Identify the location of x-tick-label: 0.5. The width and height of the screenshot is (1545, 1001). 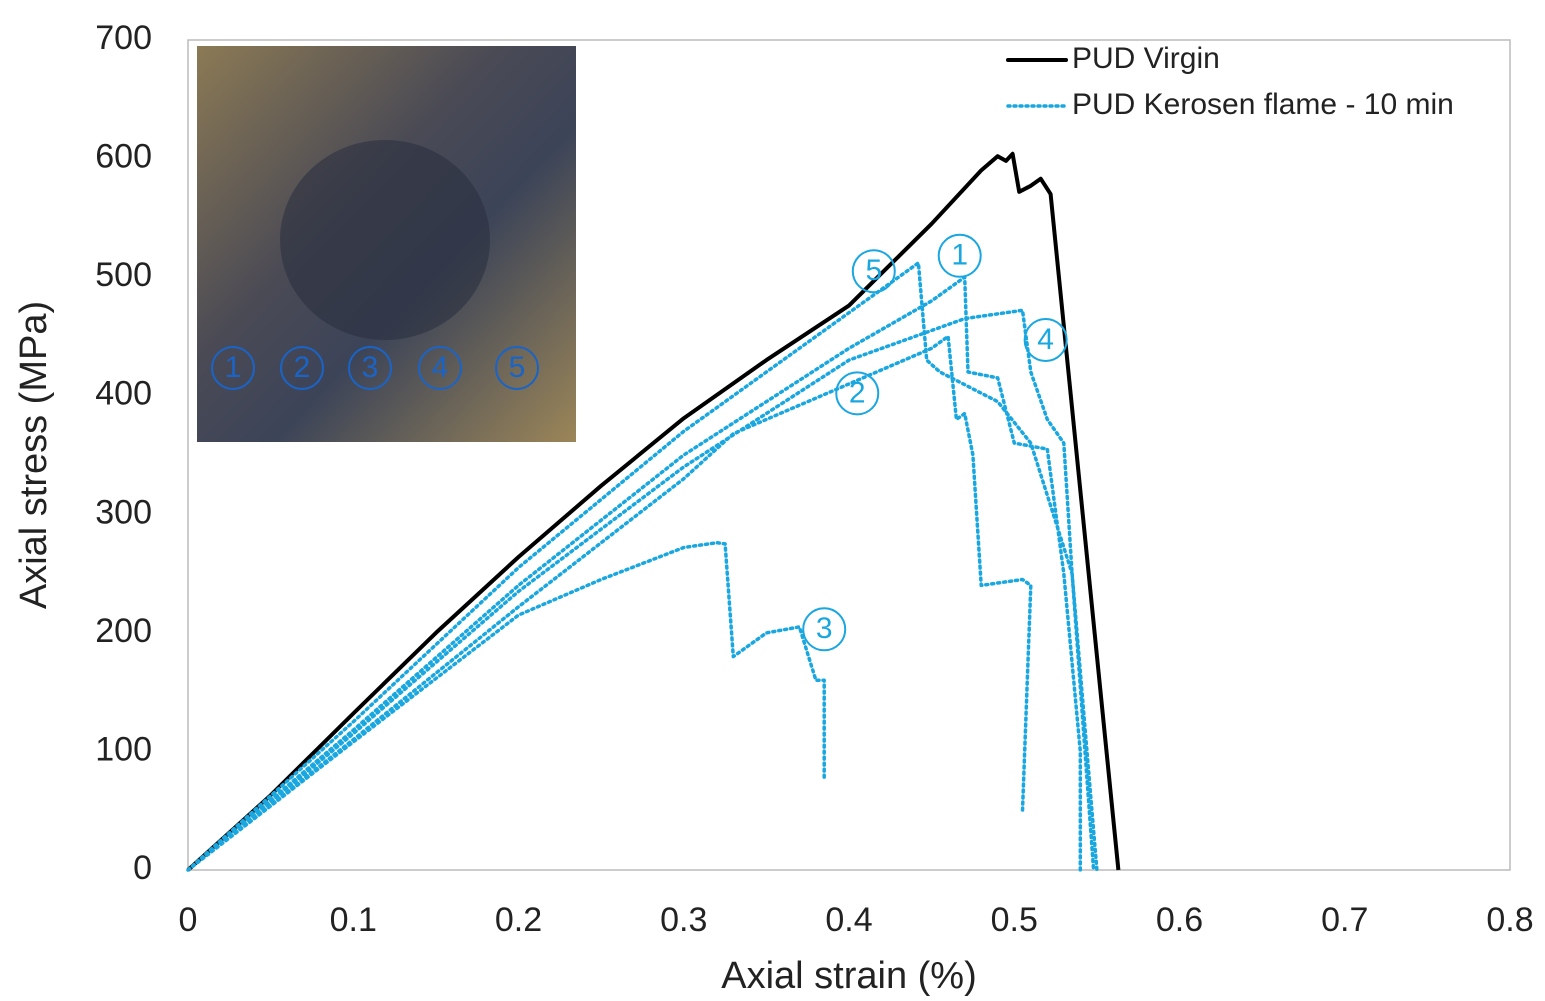
(1014, 920).